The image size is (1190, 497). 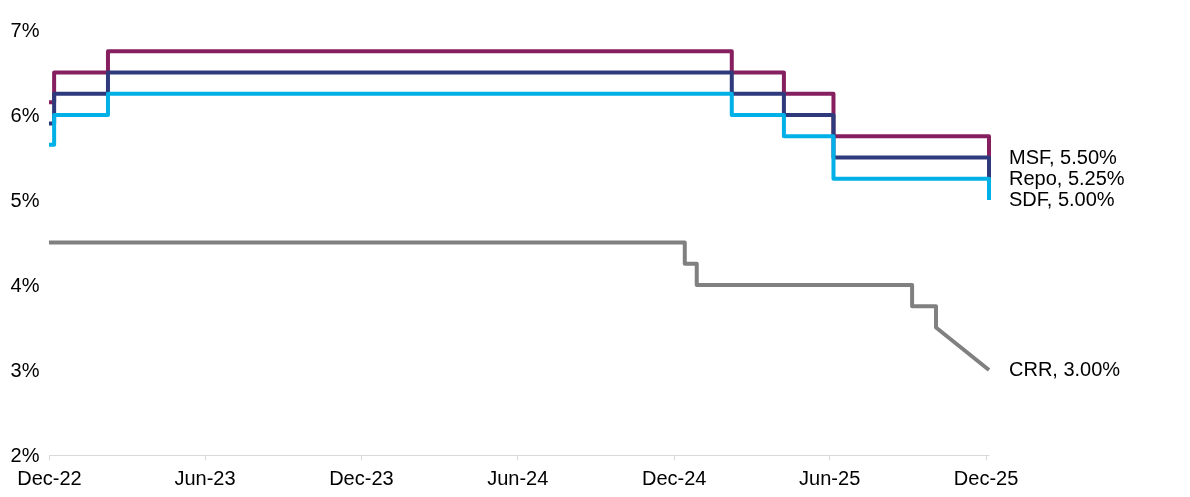 What do you see at coordinates (25, 454) in the screenshot?
I see `y-tick-label: 2%` at bounding box center [25, 454].